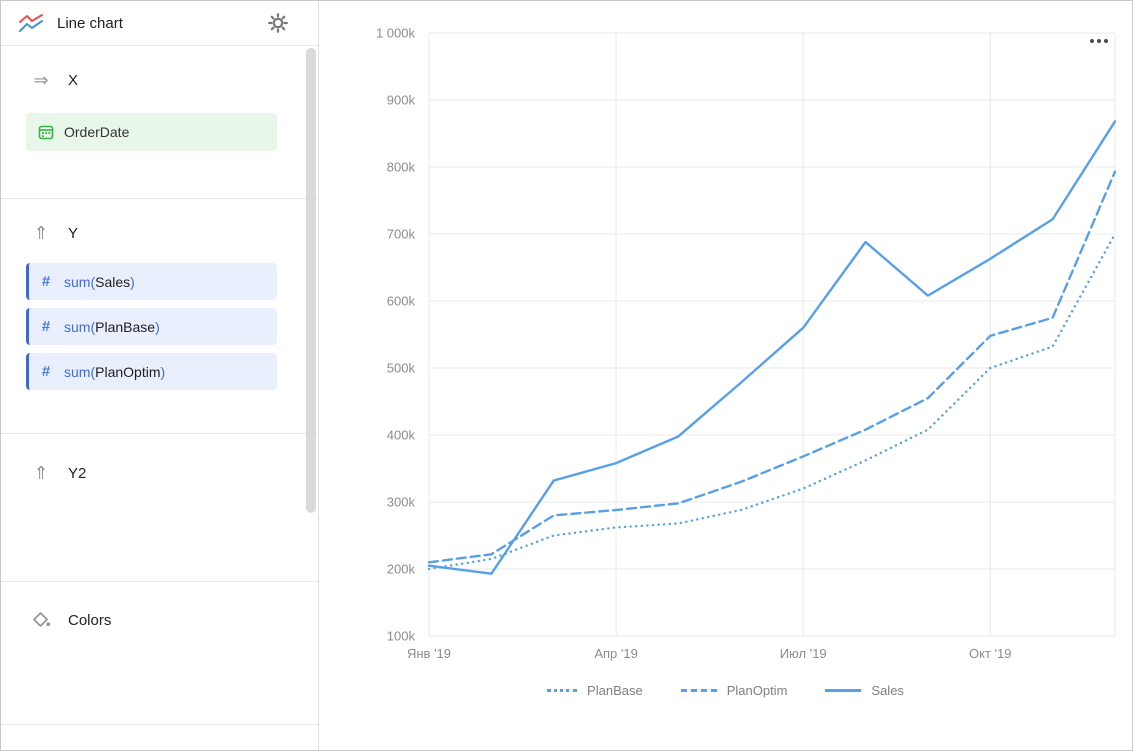  Describe the element at coordinates (401, 368) in the screenshot. I see `svg-text: 500k` at that location.